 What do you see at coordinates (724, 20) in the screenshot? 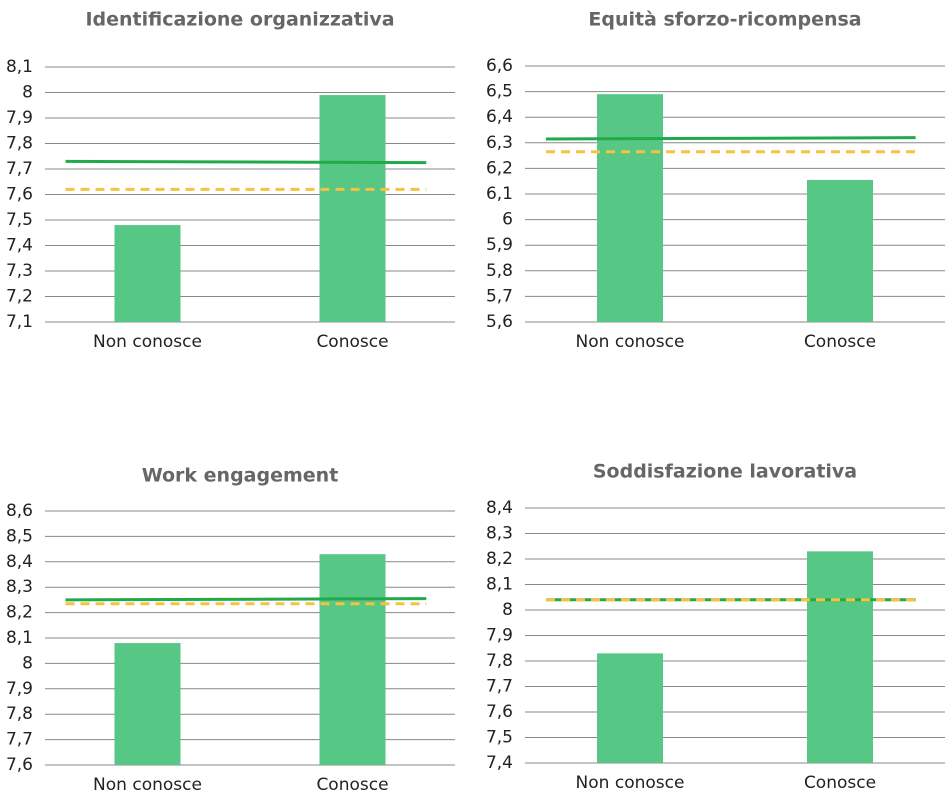
I see `chart-title: Equità sforzo-ricompensa` at bounding box center [724, 20].